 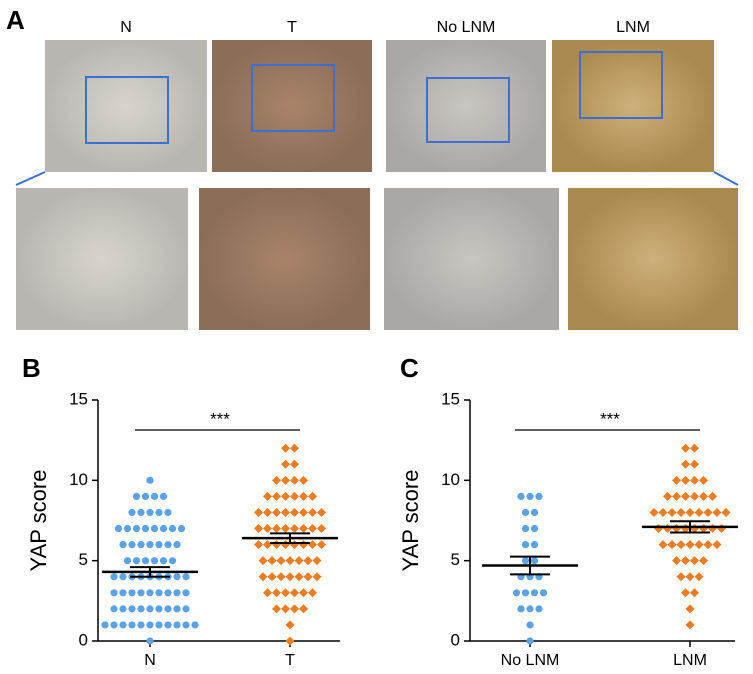 I want to click on x-tick-label: No LNM, so click(x=530, y=660).